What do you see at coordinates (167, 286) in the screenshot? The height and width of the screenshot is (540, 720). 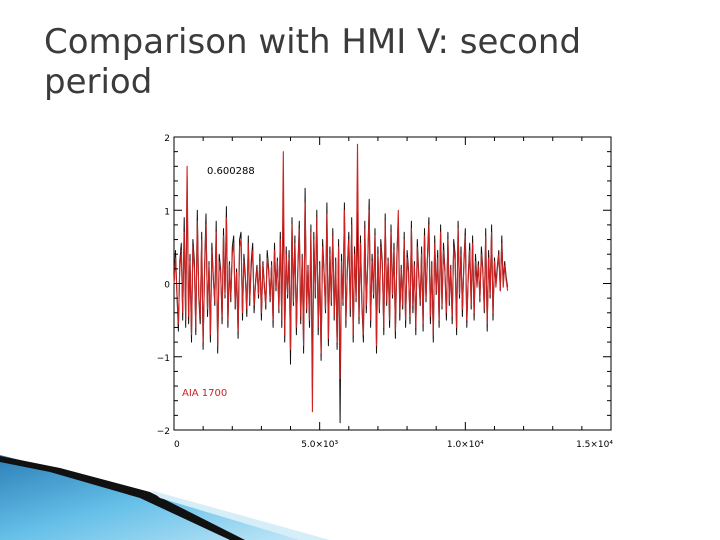 I see `y-tick-label: 0` at bounding box center [167, 286].